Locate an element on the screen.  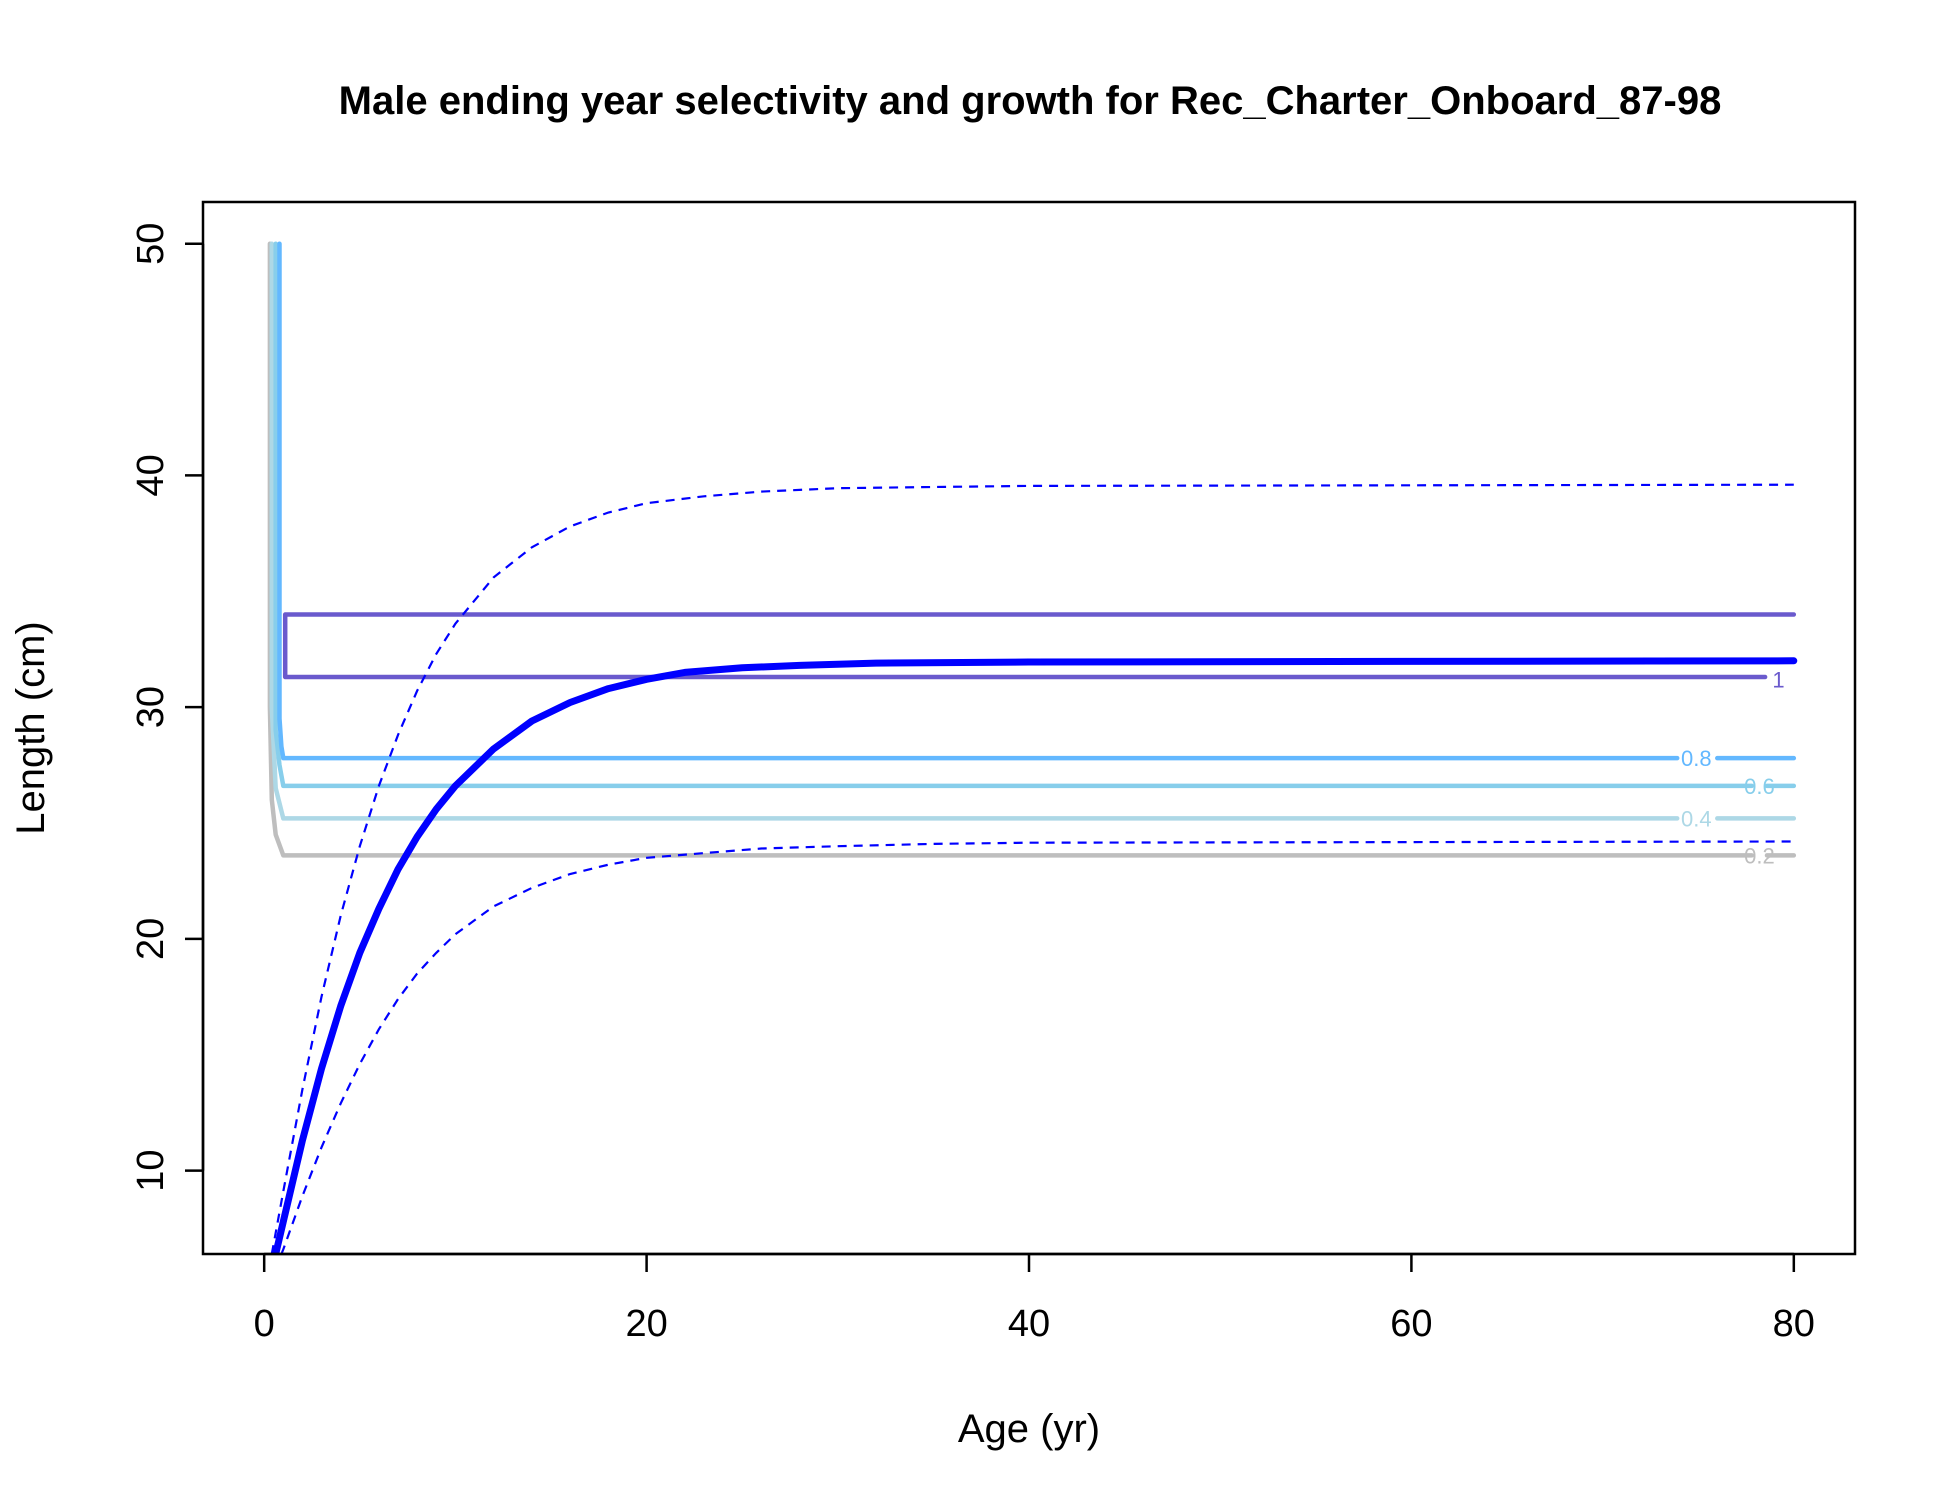
contour-label-0.8: 0.8 is located at coordinates (1696, 758).